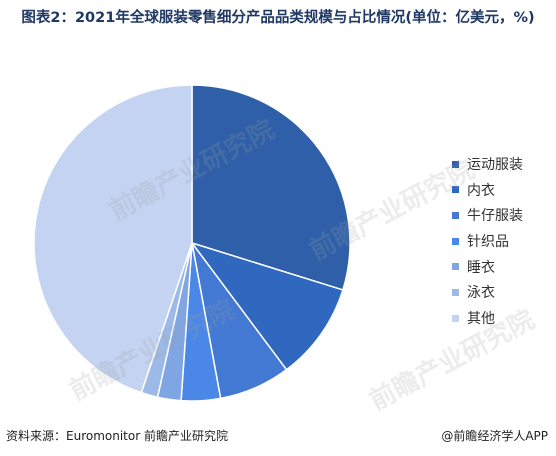 The image size is (556, 456). Describe the element at coordinates (495, 165) in the screenshot. I see `legend-label: 运动服装` at that location.